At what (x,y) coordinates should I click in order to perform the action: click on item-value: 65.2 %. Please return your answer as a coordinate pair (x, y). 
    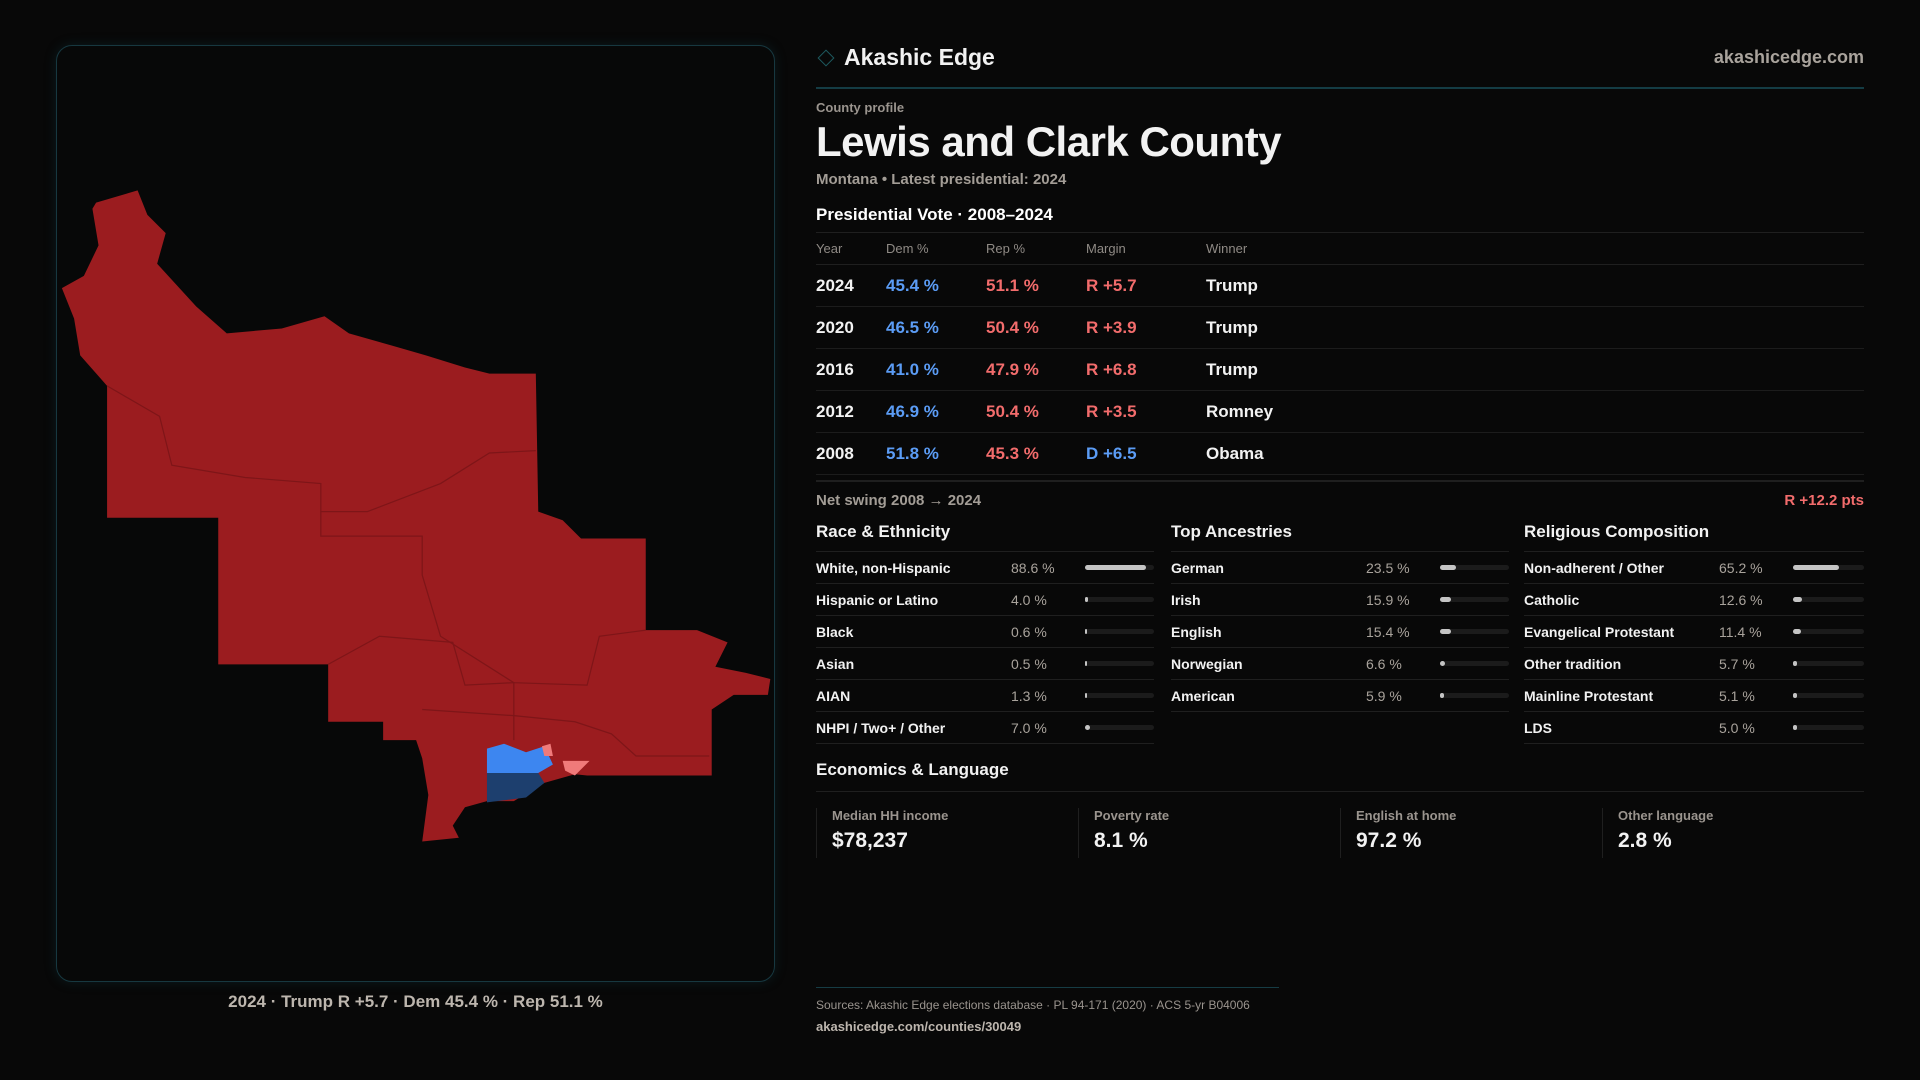
    Looking at the image, I should click on (1741, 567).